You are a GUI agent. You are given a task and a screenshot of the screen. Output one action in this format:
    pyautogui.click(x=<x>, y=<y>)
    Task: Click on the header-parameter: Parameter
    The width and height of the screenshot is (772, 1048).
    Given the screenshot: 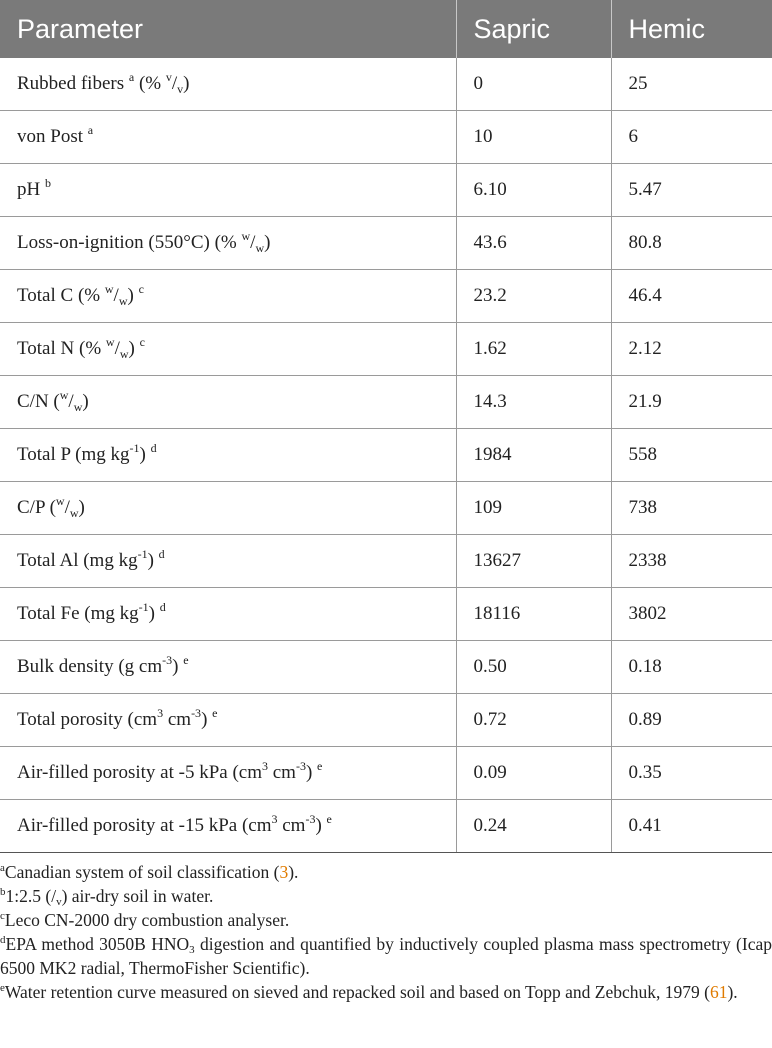 What is the action you would take?
    pyautogui.click(x=228, y=29)
    